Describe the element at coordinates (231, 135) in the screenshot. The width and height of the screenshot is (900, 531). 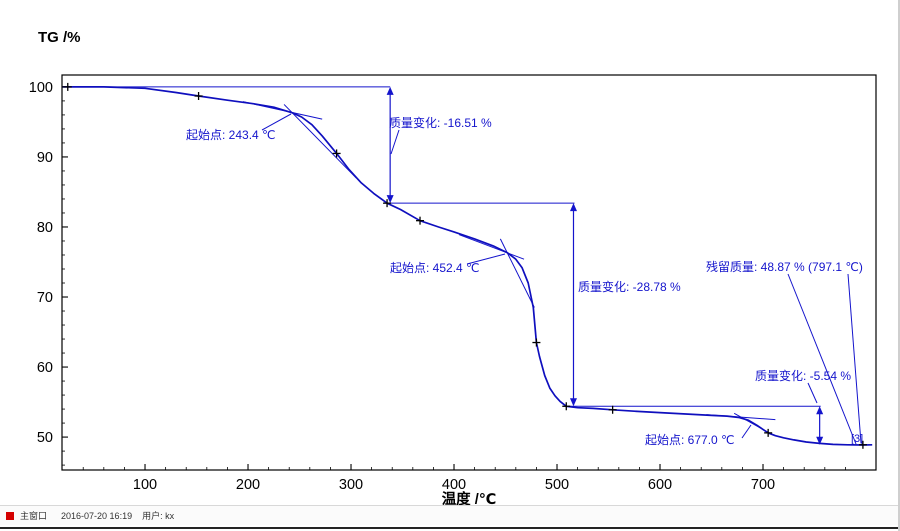
I see `annotation-onset-1: 起始点: 243.4 ℃` at that location.